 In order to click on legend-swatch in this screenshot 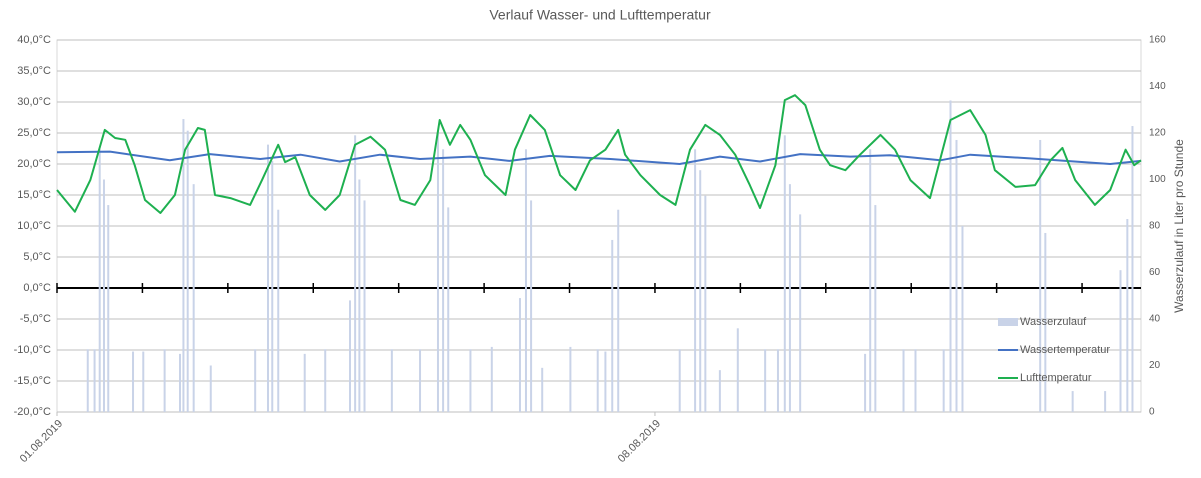, I will do `click(1008, 322)`.